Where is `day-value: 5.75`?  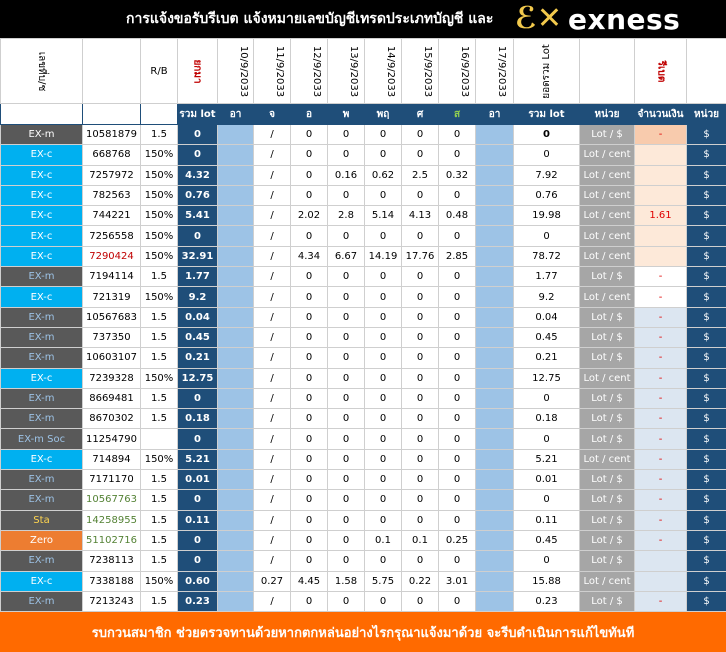
day-value: 5.75 is located at coordinates (383, 581).